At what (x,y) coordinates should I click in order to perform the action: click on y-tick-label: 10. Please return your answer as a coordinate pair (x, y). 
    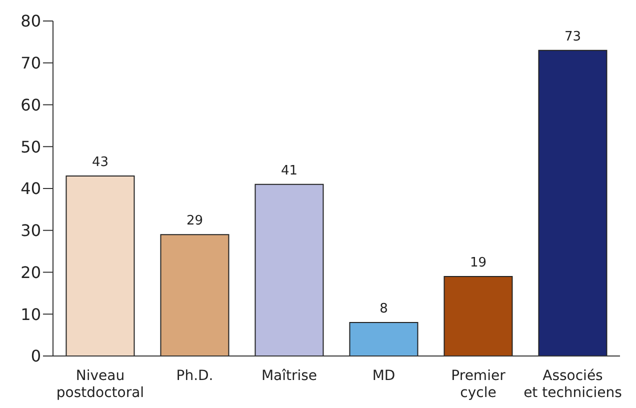
    Looking at the image, I should click on (30, 314).